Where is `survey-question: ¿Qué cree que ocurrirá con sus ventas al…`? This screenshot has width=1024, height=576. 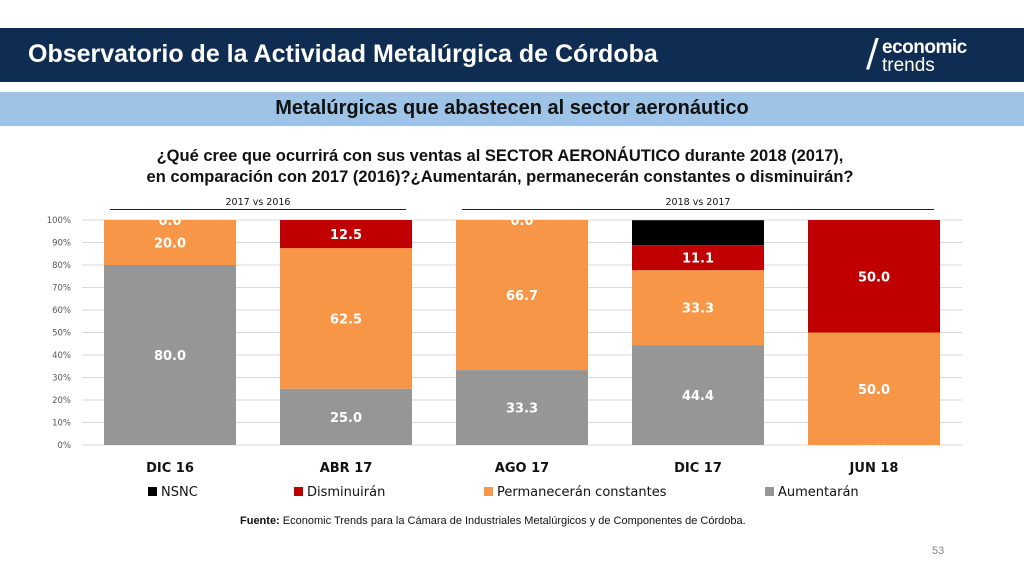
survey-question: ¿Qué cree que ocurrirá con sus ventas al… is located at coordinates (500, 167).